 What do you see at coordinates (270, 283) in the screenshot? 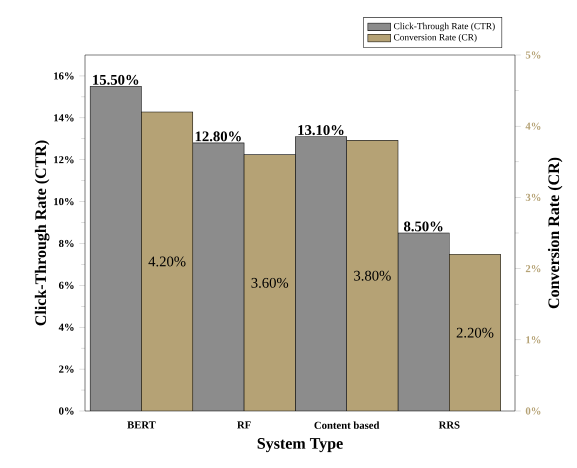
I see `data-label: 3.60%` at bounding box center [270, 283].